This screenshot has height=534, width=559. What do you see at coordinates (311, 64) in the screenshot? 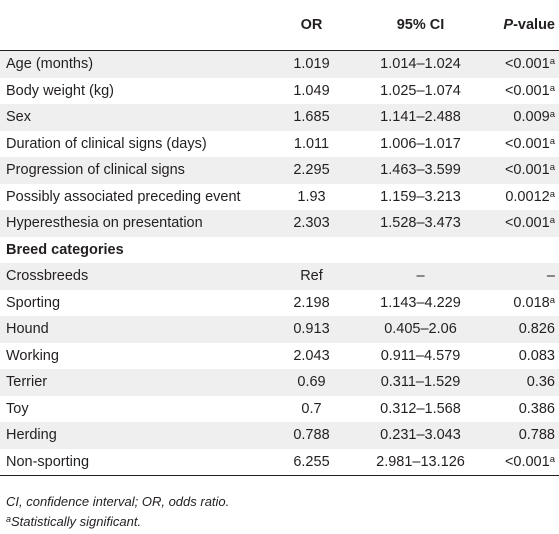
I see `odds-ratio-cell: 1.019` at bounding box center [311, 64].